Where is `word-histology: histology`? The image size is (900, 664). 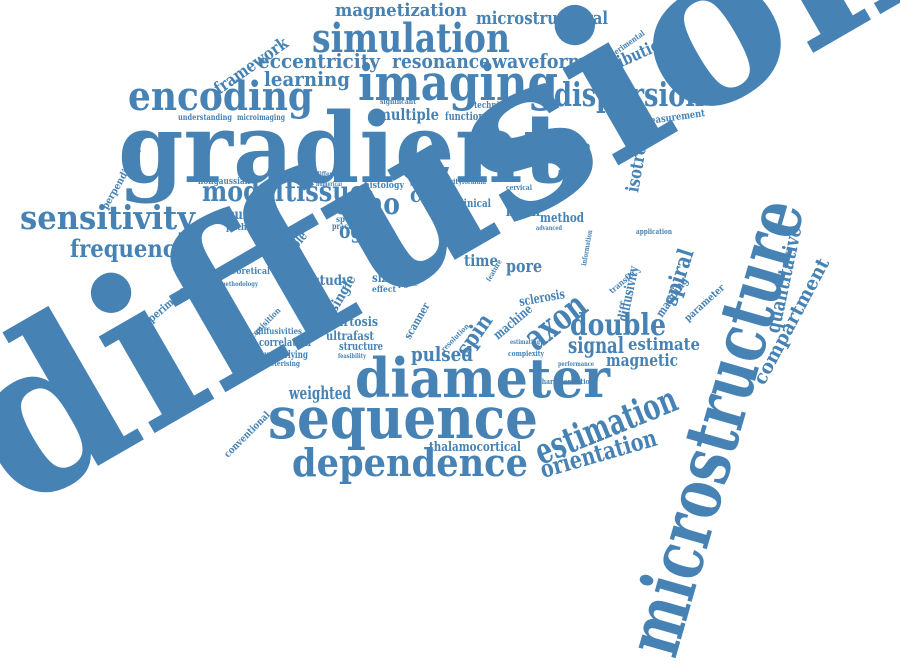 word-histology: histology is located at coordinates (384, 186).